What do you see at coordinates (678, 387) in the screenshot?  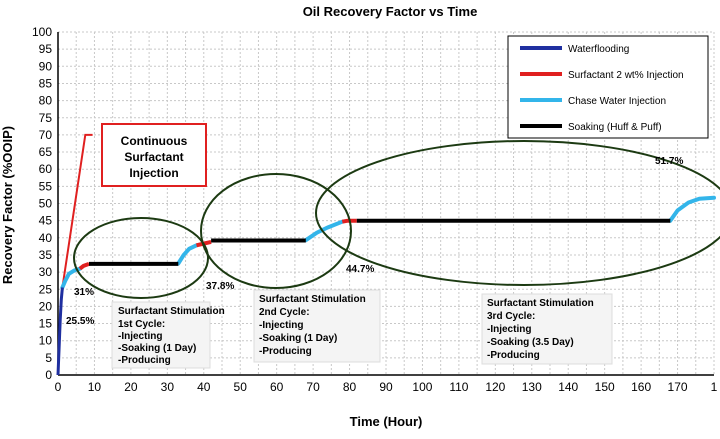 I see `x-tick-label: 170` at bounding box center [678, 387].